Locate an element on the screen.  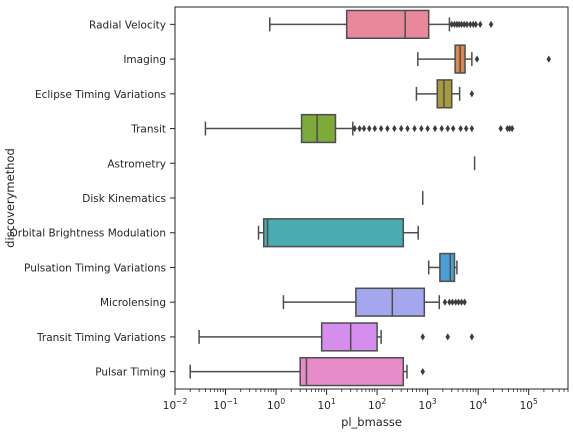
x-tick-label: 10⁰ is located at coordinates (276, 404).